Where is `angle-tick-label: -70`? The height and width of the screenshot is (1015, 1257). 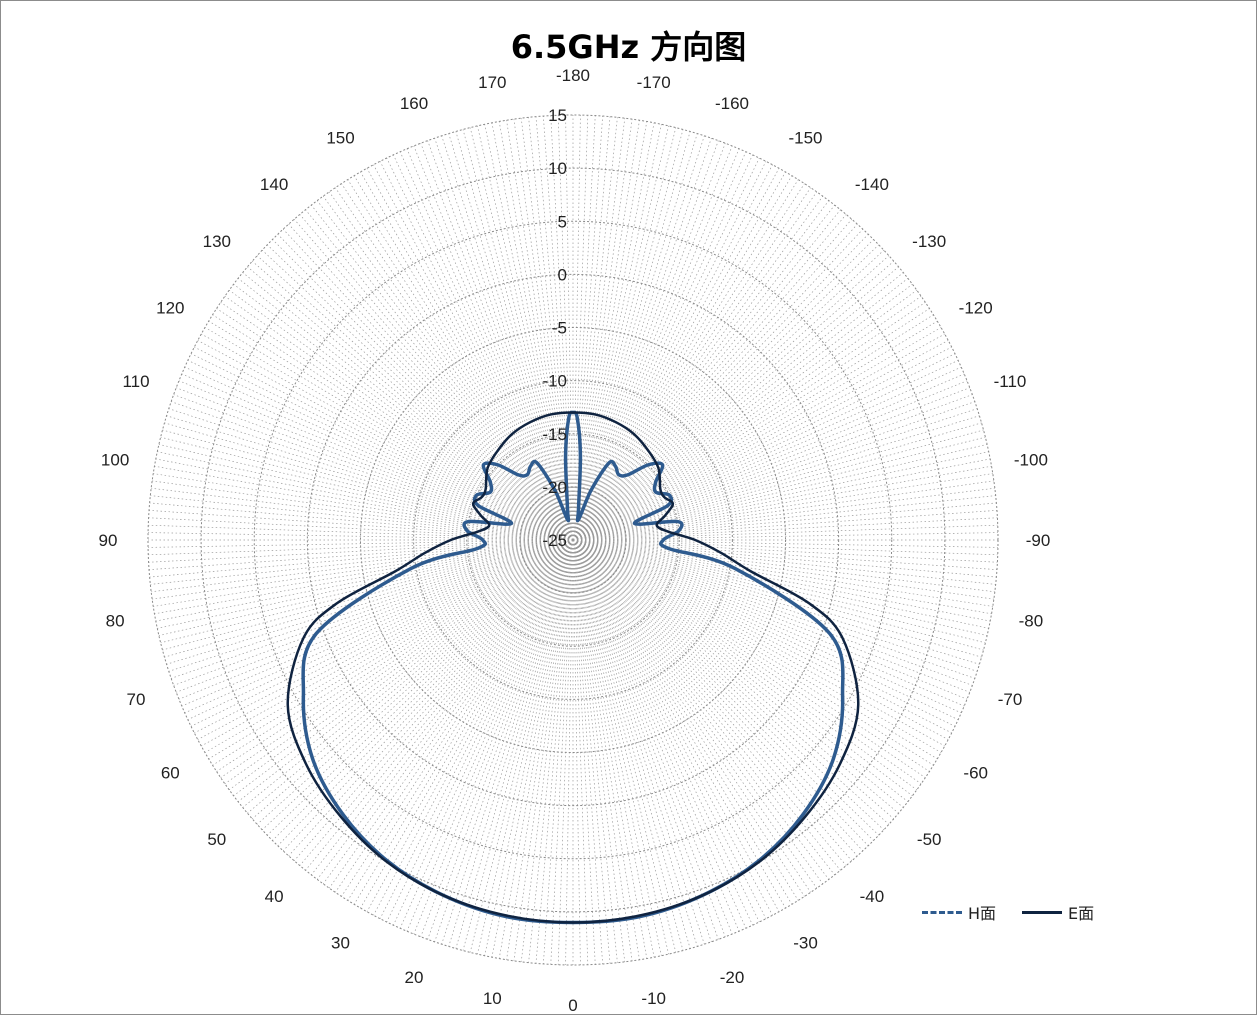 angle-tick-label: -70 is located at coordinates (1010, 699).